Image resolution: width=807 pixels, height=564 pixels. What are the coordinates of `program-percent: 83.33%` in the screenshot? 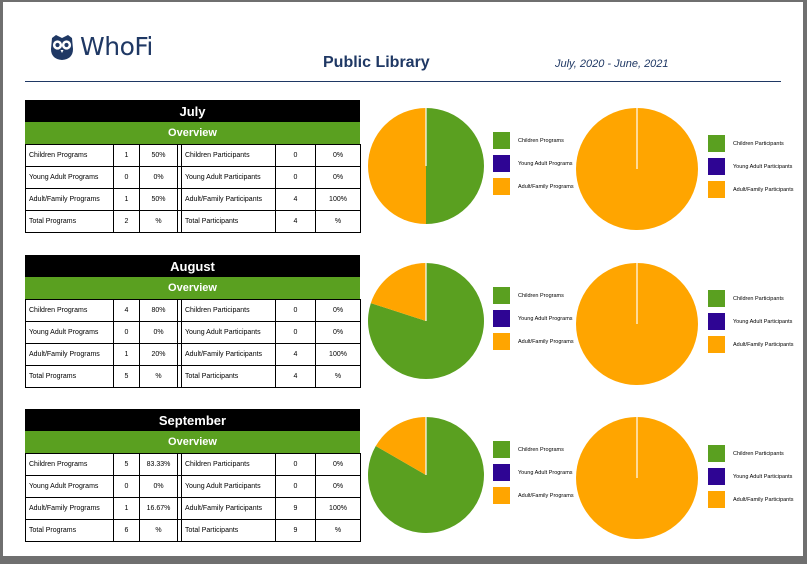 It's located at (158, 464).